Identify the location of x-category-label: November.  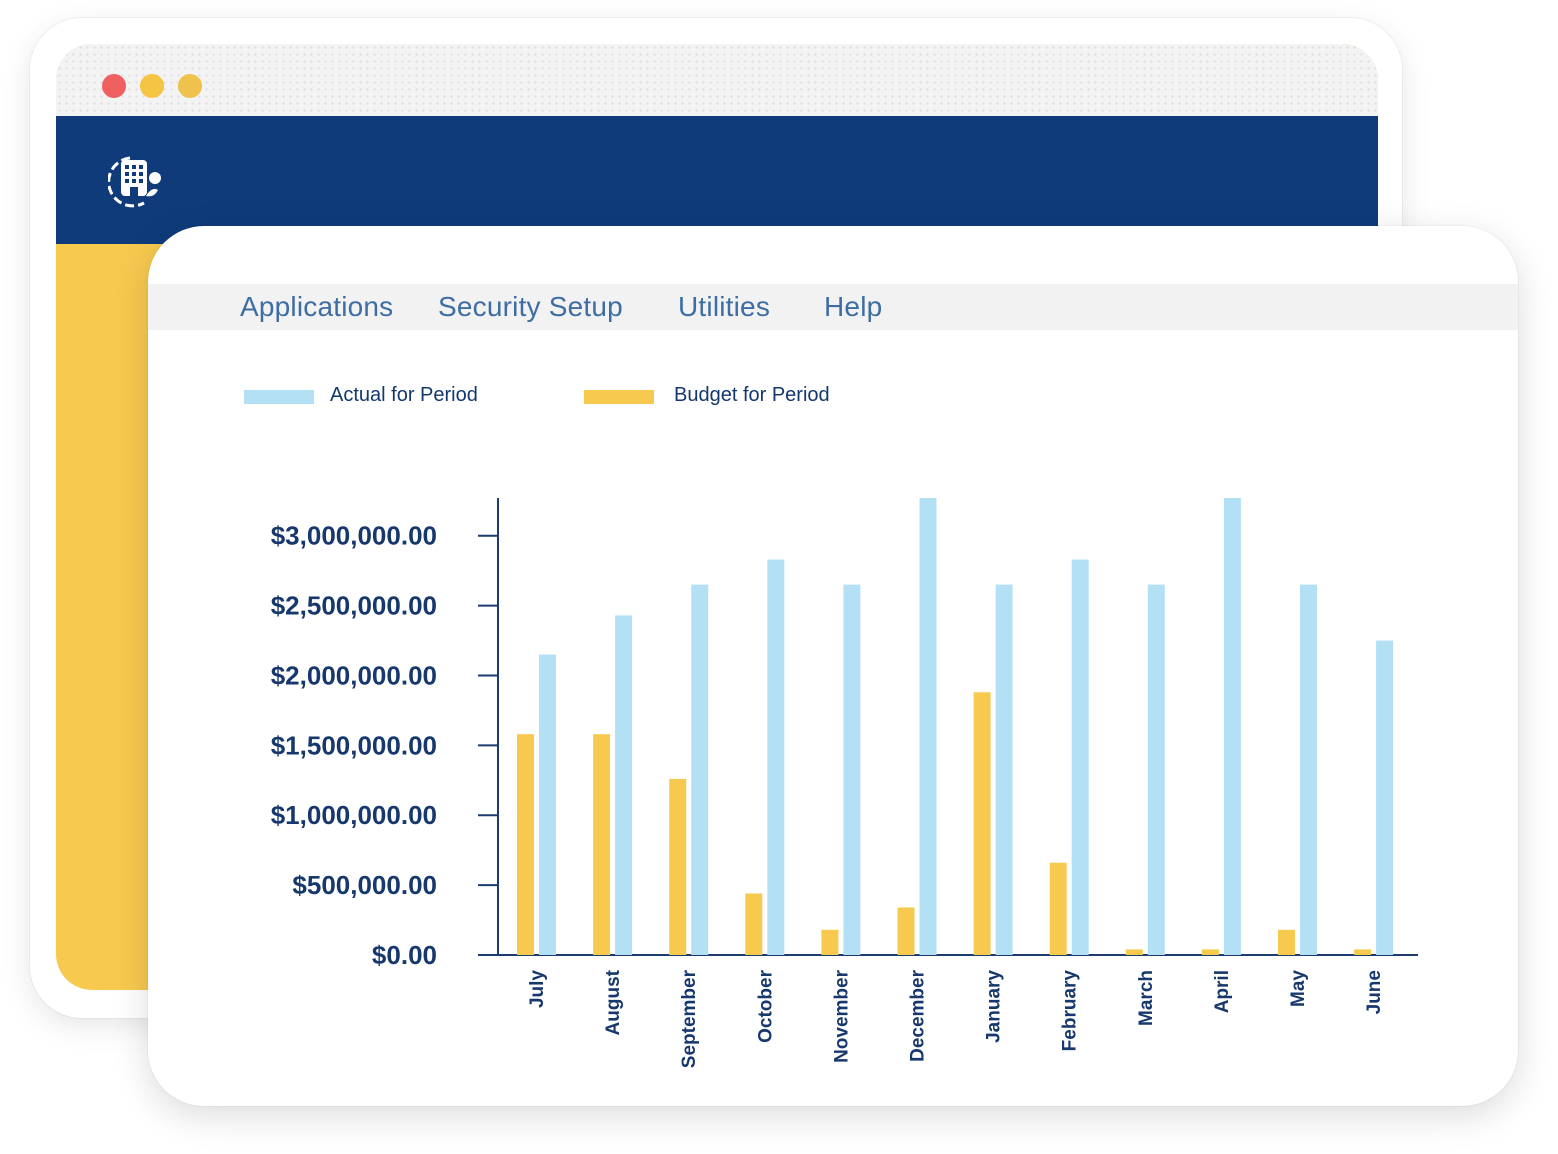
(841, 1016).